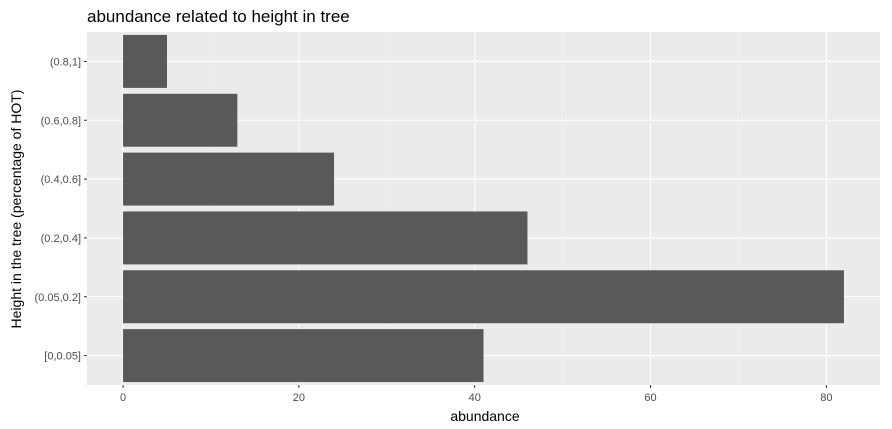  What do you see at coordinates (325, 238) in the screenshot?
I see `bar-(0.2,0.4]` at bounding box center [325, 238].